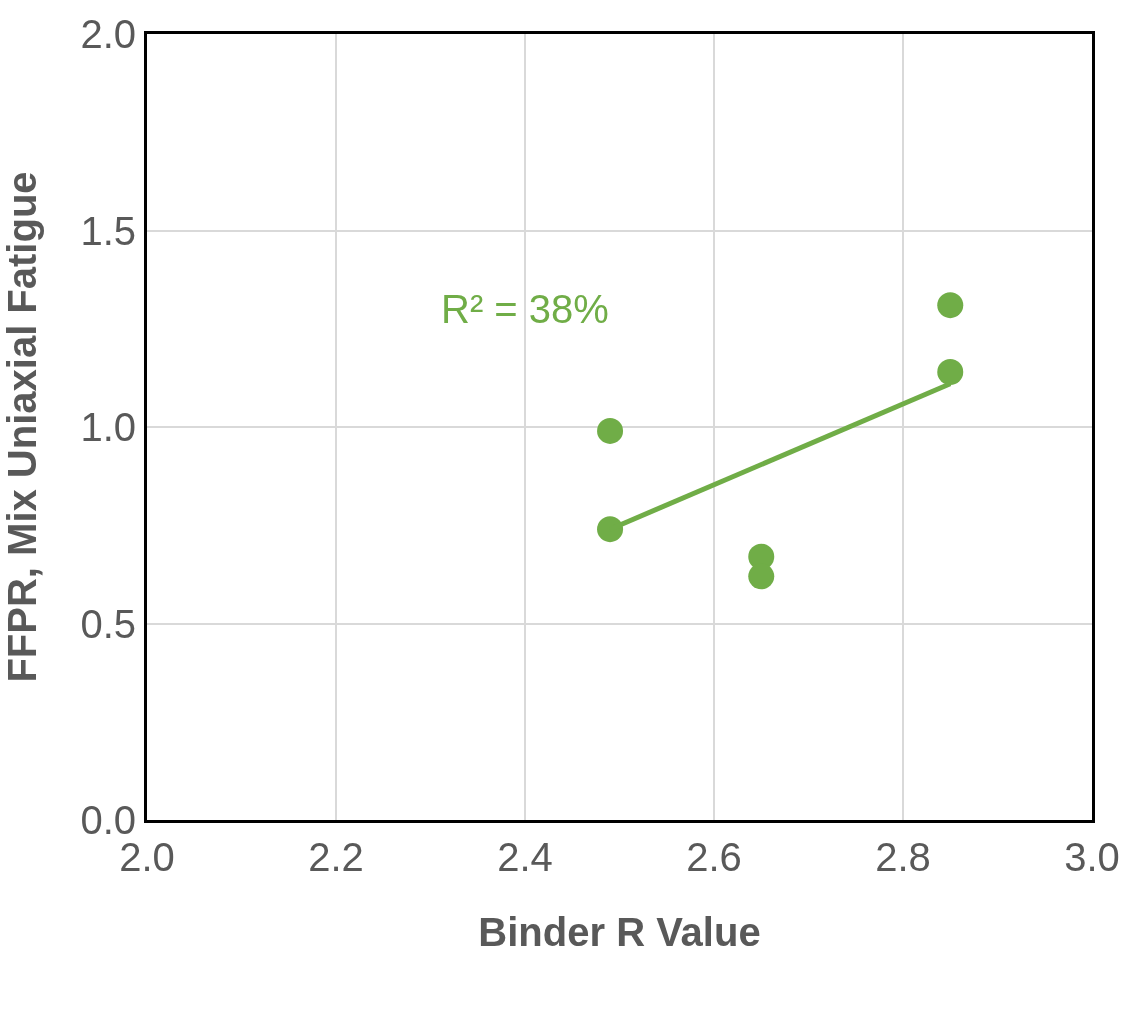  I want to click on x-tick-label: 3.0, so click(1092, 857).